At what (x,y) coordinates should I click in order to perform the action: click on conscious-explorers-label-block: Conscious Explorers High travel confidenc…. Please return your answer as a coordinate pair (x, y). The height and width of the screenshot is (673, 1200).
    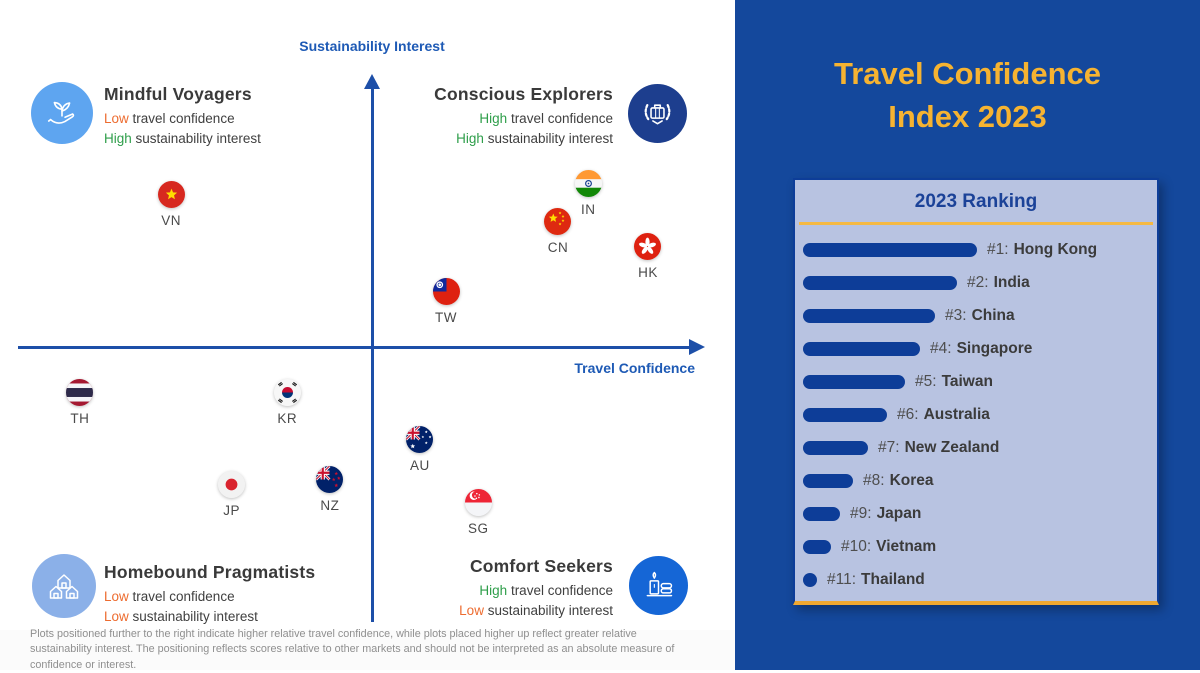
    Looking at the image, I should click on (523, 117).